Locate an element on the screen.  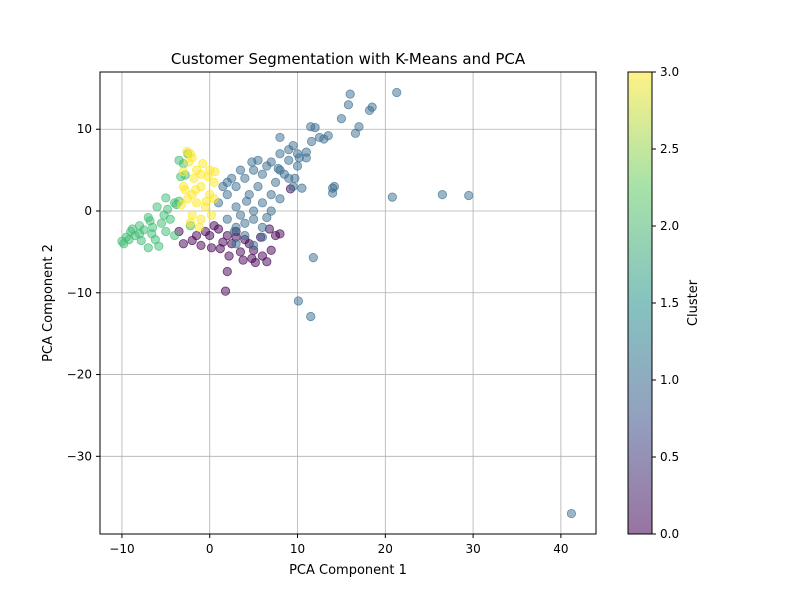
colorbar: 0.0 0.5 1.0 1.5 2.0 2.5 3.0 Cluster is located at coordinates (664, 303).